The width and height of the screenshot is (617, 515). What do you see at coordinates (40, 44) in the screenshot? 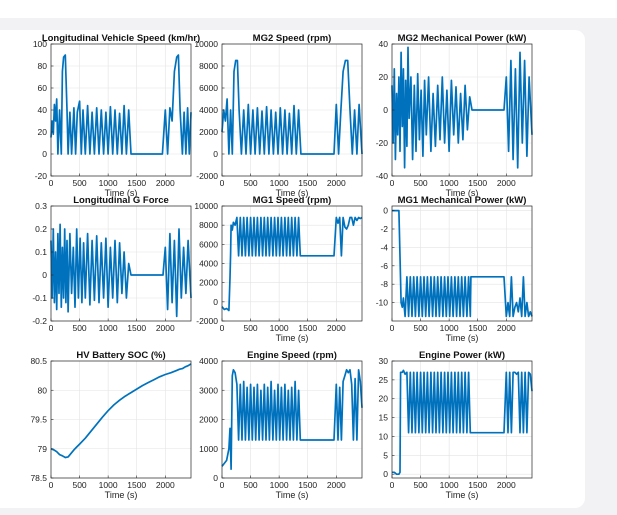
I see `y-tick-label: 100` at bounding box center [40, 44].